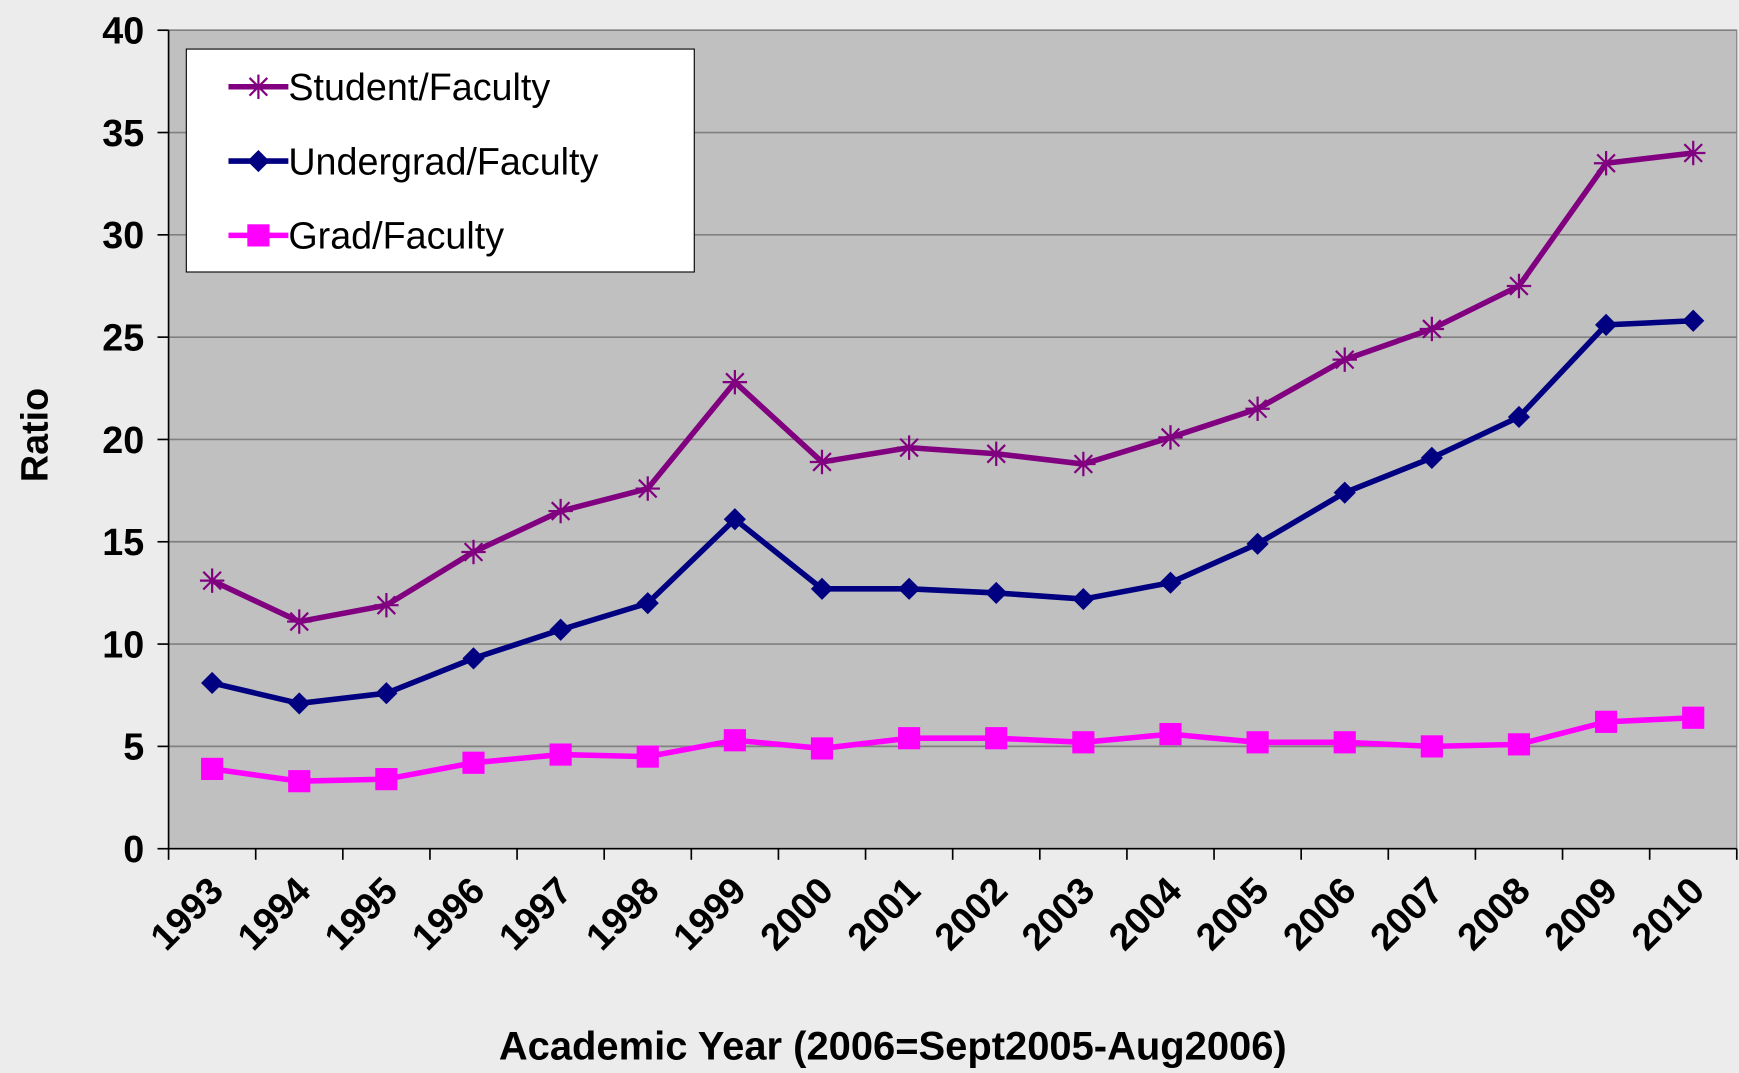 This screenshot has height=1073, width=1739. What do you see at coordinates (123, 440) in the screenshot?
I see `y-tick-label: 20` at bounding box center [123, 440].